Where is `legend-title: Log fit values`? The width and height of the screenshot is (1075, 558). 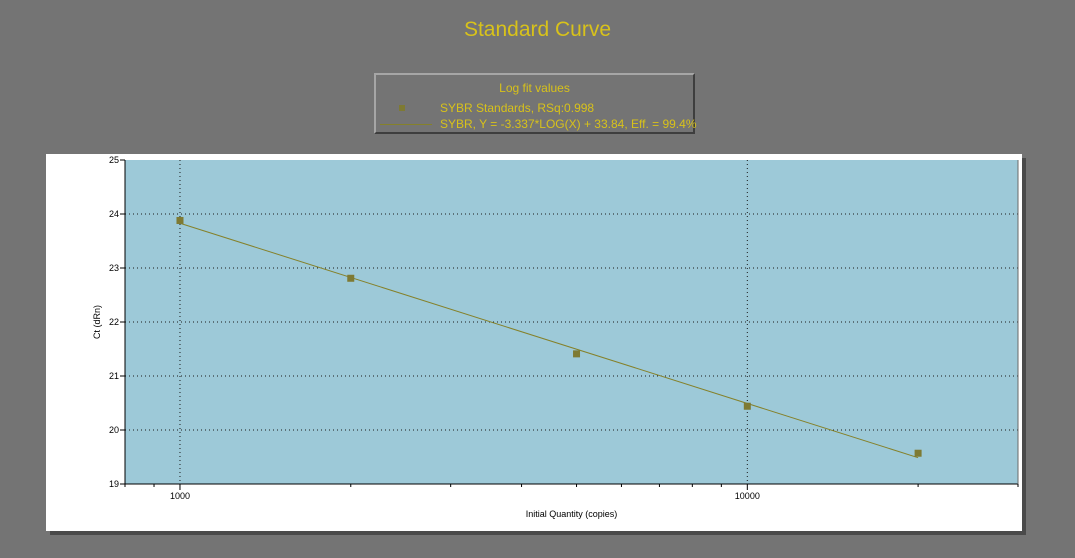 legend-title: Log fit values is located at coordinates (534, 88).